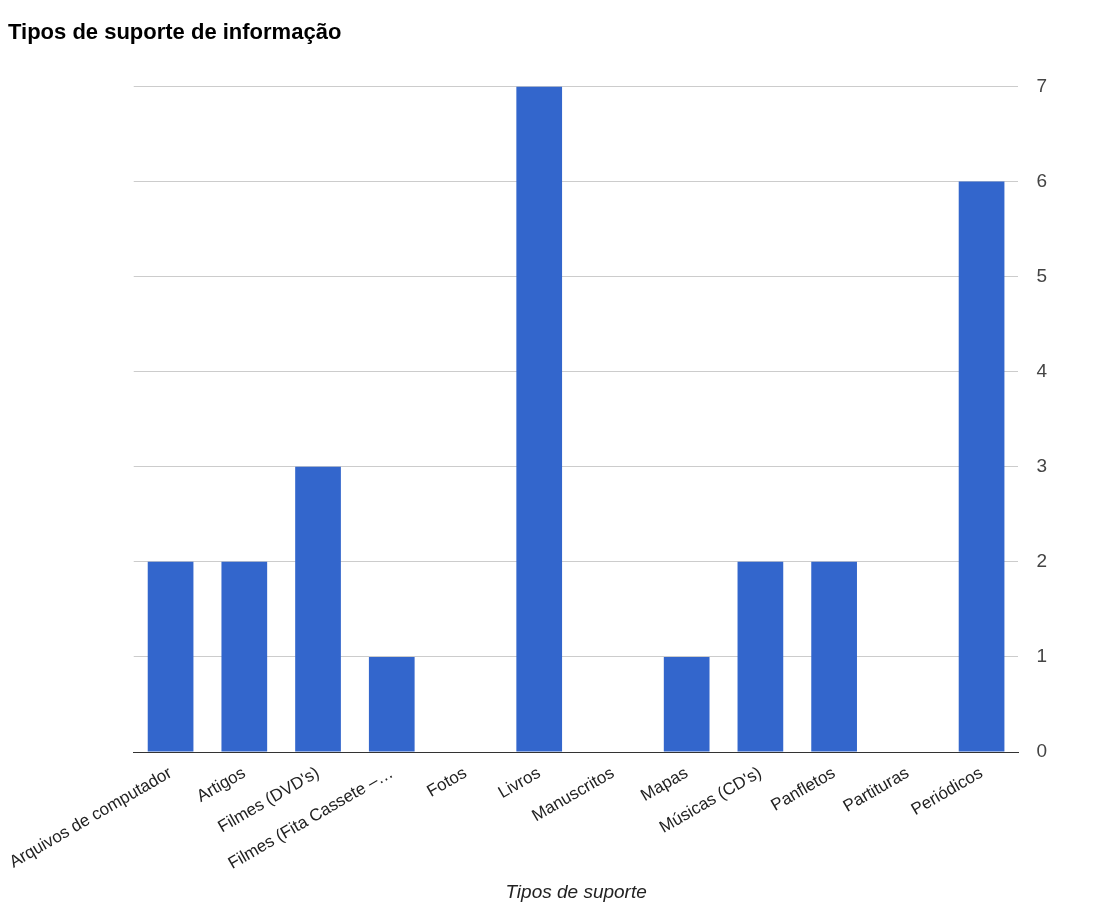 The height and width of the screenshot is (916, 1093). I want to click on y-tick-label: 7, so click(1042, 85).